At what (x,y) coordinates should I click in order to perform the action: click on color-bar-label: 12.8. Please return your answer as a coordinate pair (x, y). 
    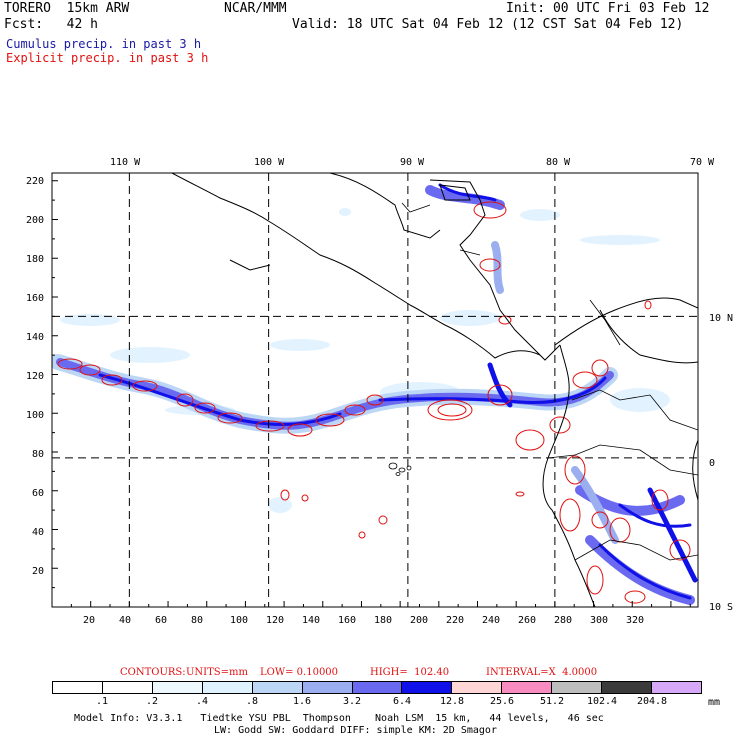
    Looking at the image, I should click on (452, 701).